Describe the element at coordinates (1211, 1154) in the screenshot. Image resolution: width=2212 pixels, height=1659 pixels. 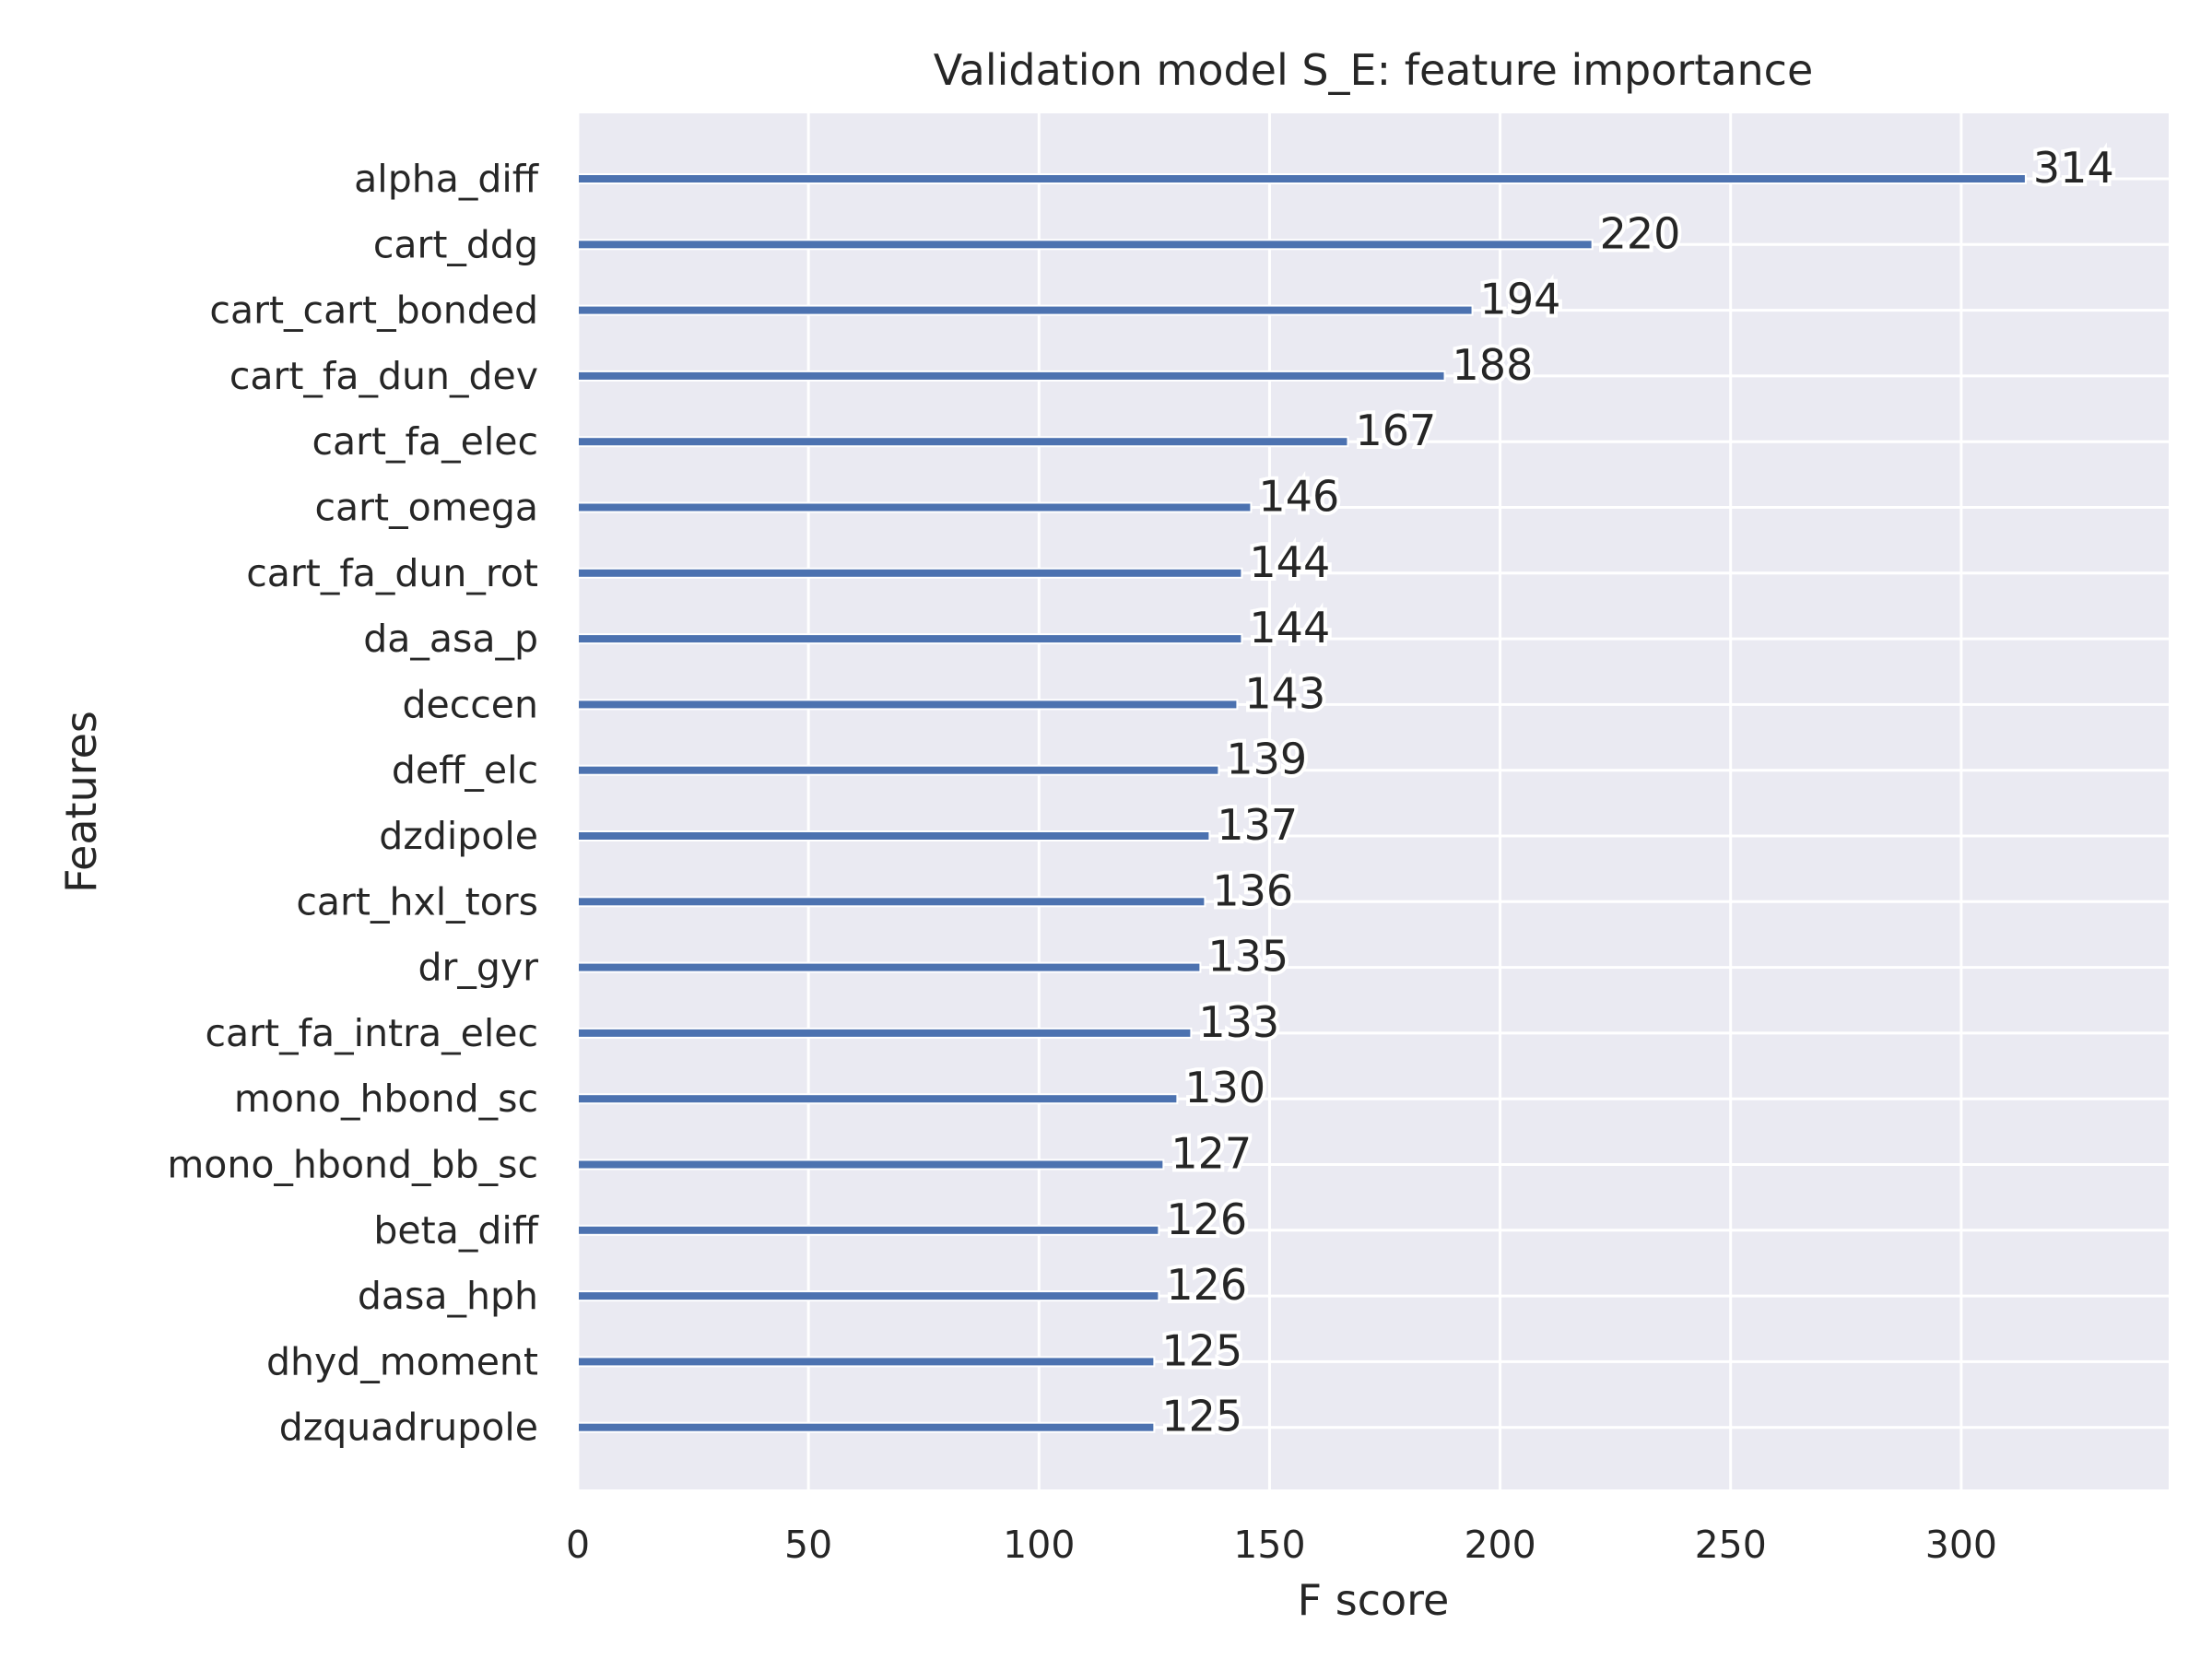
I see `value-label-mono_hbond_bb_sc: 127` at that location.